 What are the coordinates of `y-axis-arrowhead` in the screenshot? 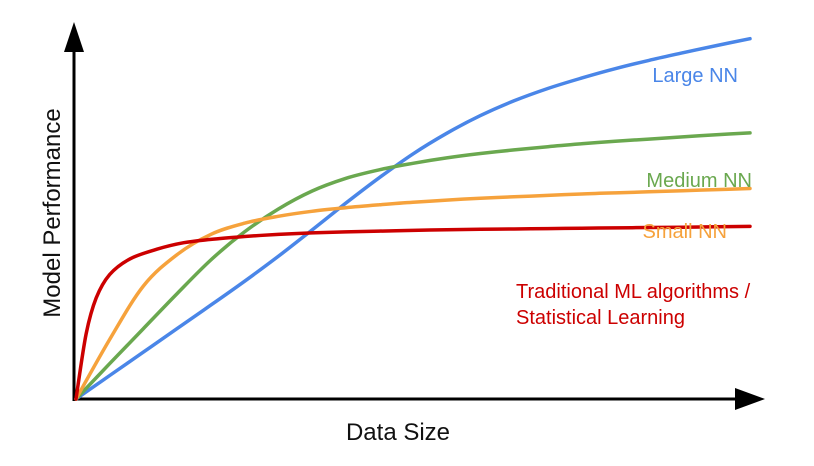 It's located at (74, 37).